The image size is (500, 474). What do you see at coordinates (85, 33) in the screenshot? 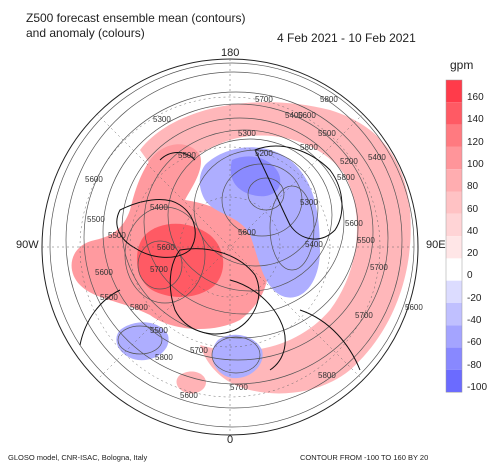
I see `map-subtitle: and anomaly (colours)` at bounding box center [85, 33].